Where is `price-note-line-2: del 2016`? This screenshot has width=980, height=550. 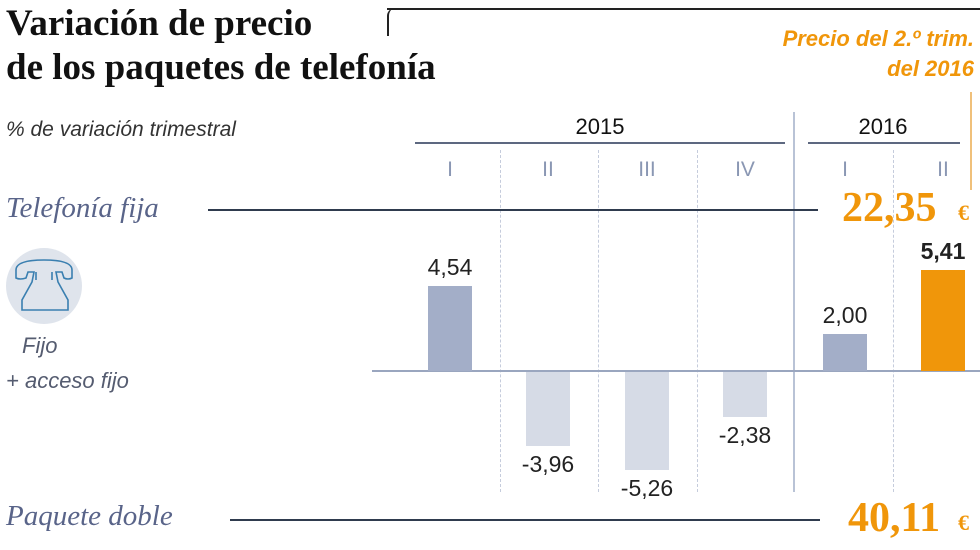 price-note-line-2: del 2016 is located at coordinates (930, 68).